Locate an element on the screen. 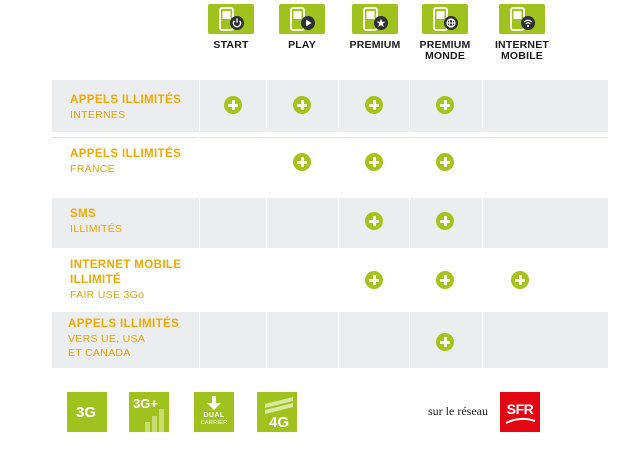 The width and height of the screenshot is (620, 453). feature-row-ue-usa: APPELS ILLIMITÉS VERS UE, USA ET CANADA is located at coordinates (330, 340).